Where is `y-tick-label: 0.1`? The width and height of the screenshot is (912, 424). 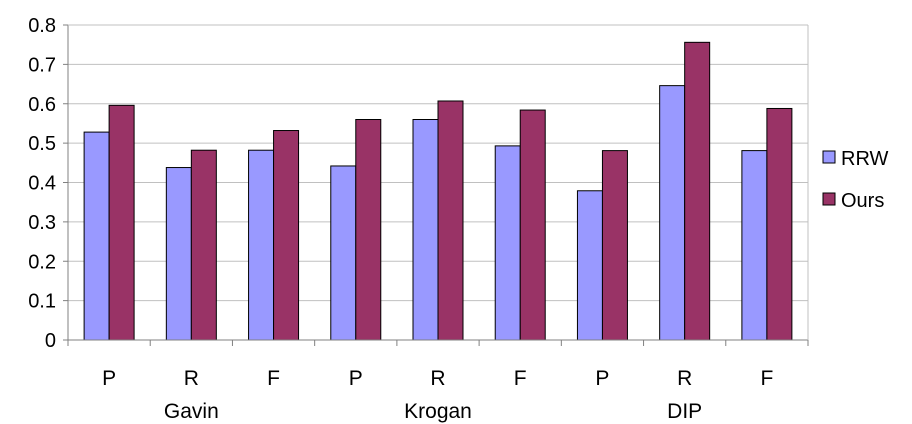
y-tick-label: 0.1 is located at coordinates (42, 302).